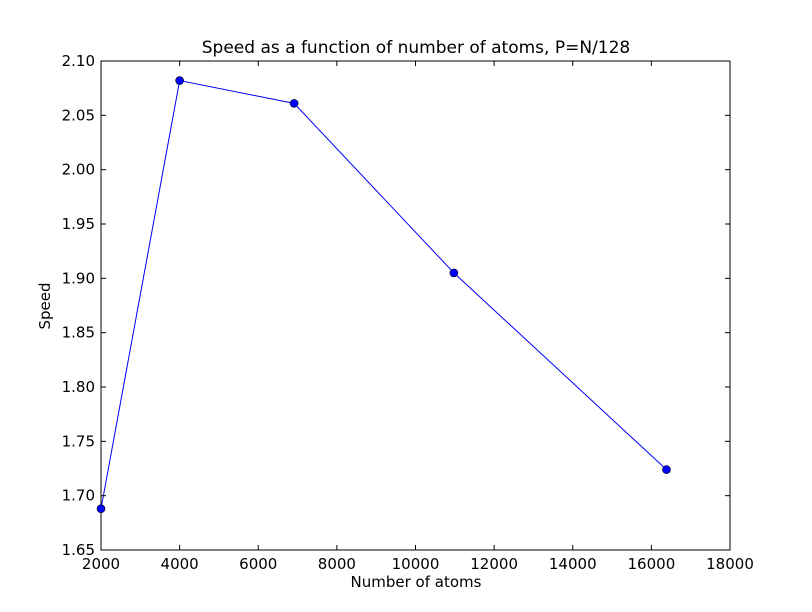  What do you see at coordinates (416, 564) in the screenshot?
I see `x-tick-label: 10000` at bounding box center [416, 564].